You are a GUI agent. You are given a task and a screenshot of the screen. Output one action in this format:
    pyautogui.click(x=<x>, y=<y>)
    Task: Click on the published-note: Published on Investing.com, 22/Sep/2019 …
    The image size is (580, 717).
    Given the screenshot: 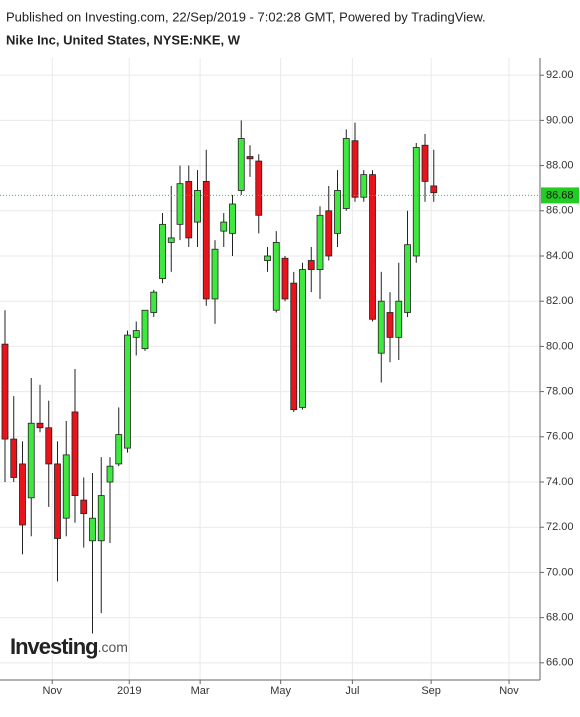 What is the action you would take?
    pyautogui.click(x=246, y=16)
    